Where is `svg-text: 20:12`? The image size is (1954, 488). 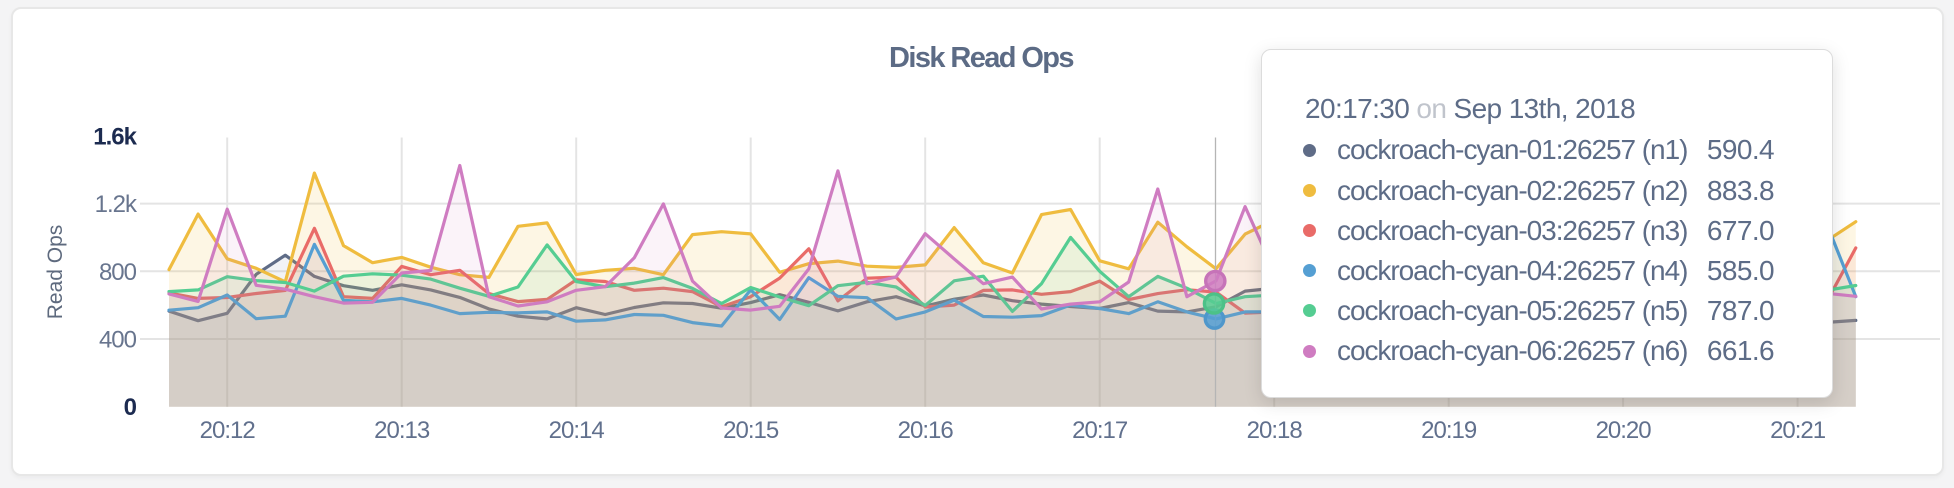 svg-text: 20:12 is located at coordinates (228, 430).